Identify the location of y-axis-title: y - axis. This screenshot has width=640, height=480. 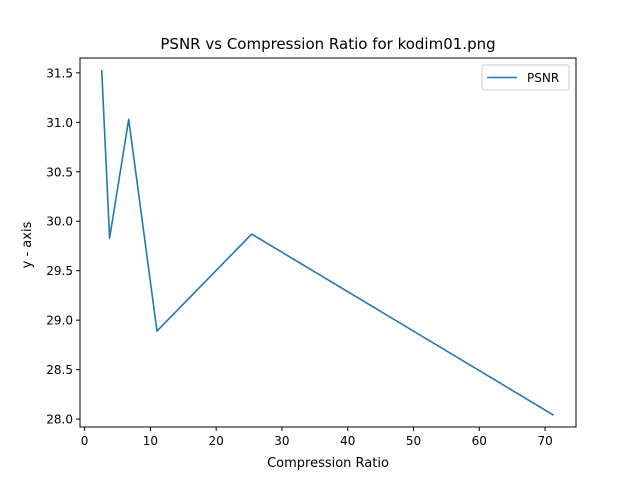
(27, 244).